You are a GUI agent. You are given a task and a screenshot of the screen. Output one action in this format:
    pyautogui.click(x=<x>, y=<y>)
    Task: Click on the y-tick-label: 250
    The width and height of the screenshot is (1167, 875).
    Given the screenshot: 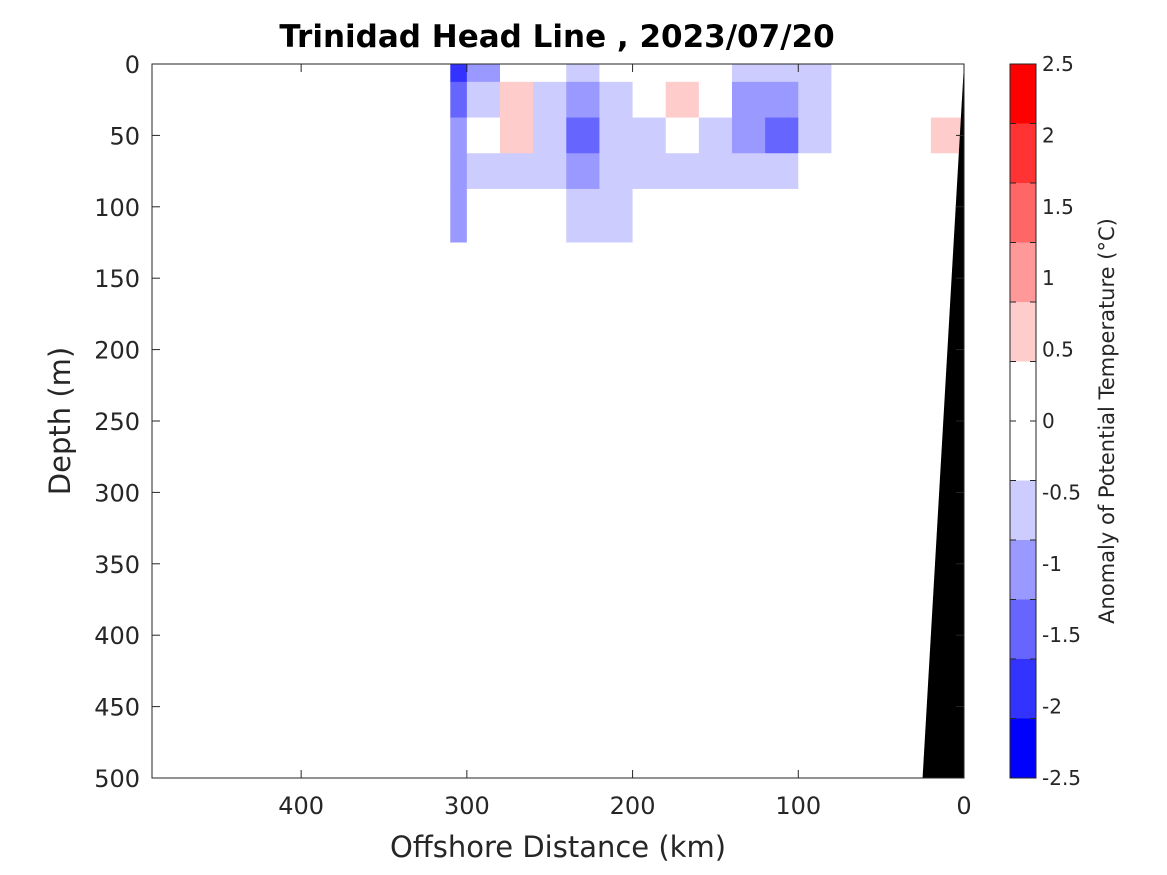 What is the action you would take?
    pyautogui.click(x=117, y=422)
    